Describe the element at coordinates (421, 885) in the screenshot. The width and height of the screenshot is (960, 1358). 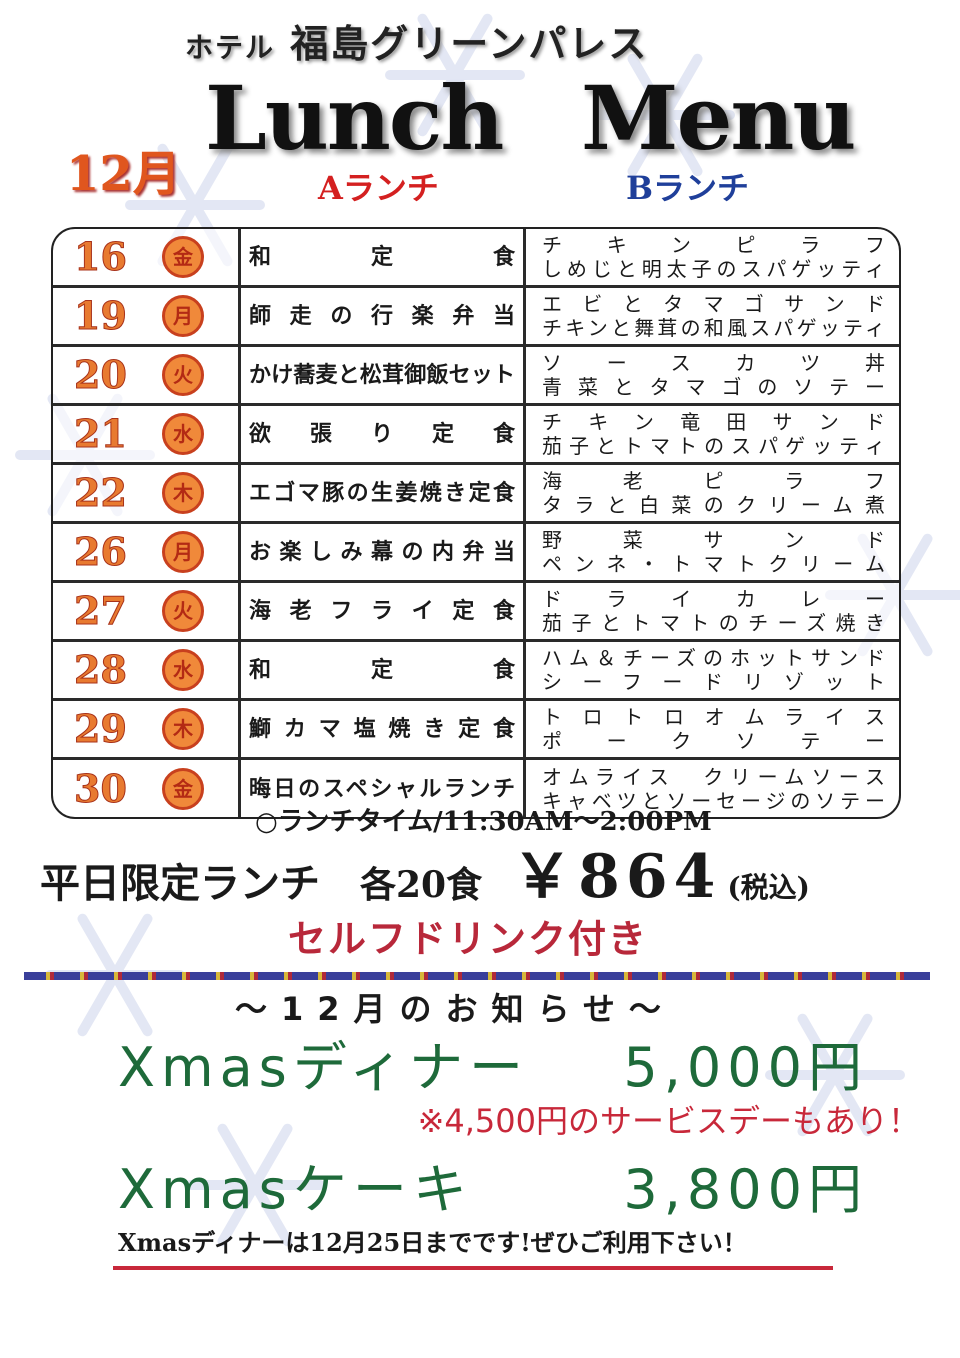
I see `serving-count: 各20食` at that location.